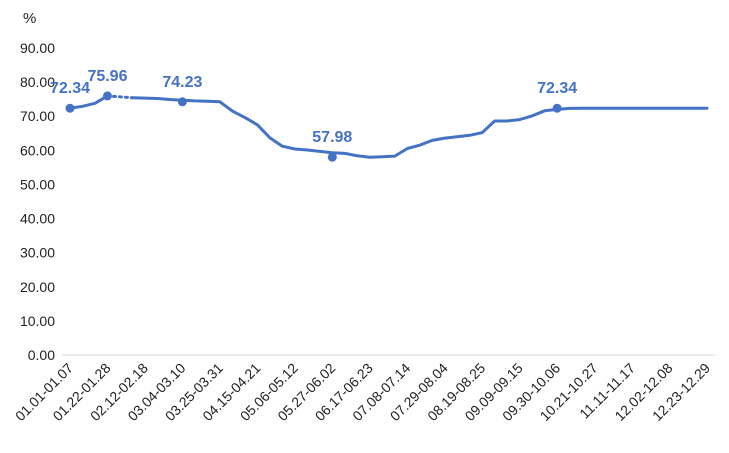 The height and width of the screenshot is (453, 729). What do you see at coordinates (37, 48) in the screenshot?
I see `y-tick-label: 90.00` at bounding box center [37, 48].